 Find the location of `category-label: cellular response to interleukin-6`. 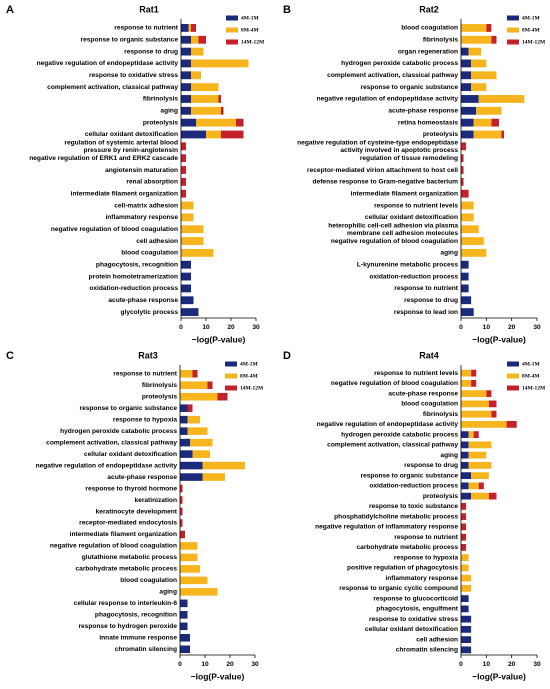

category-label: cellular response to interleukin-6 is located at coordinates (126, 603).